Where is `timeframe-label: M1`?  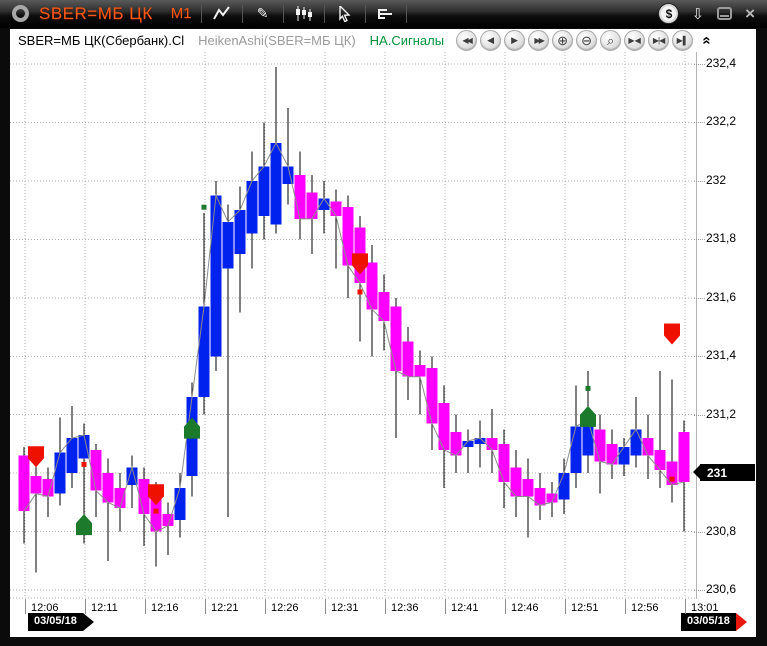 timeframe-label: M1 is located at coordinates (181, 13).